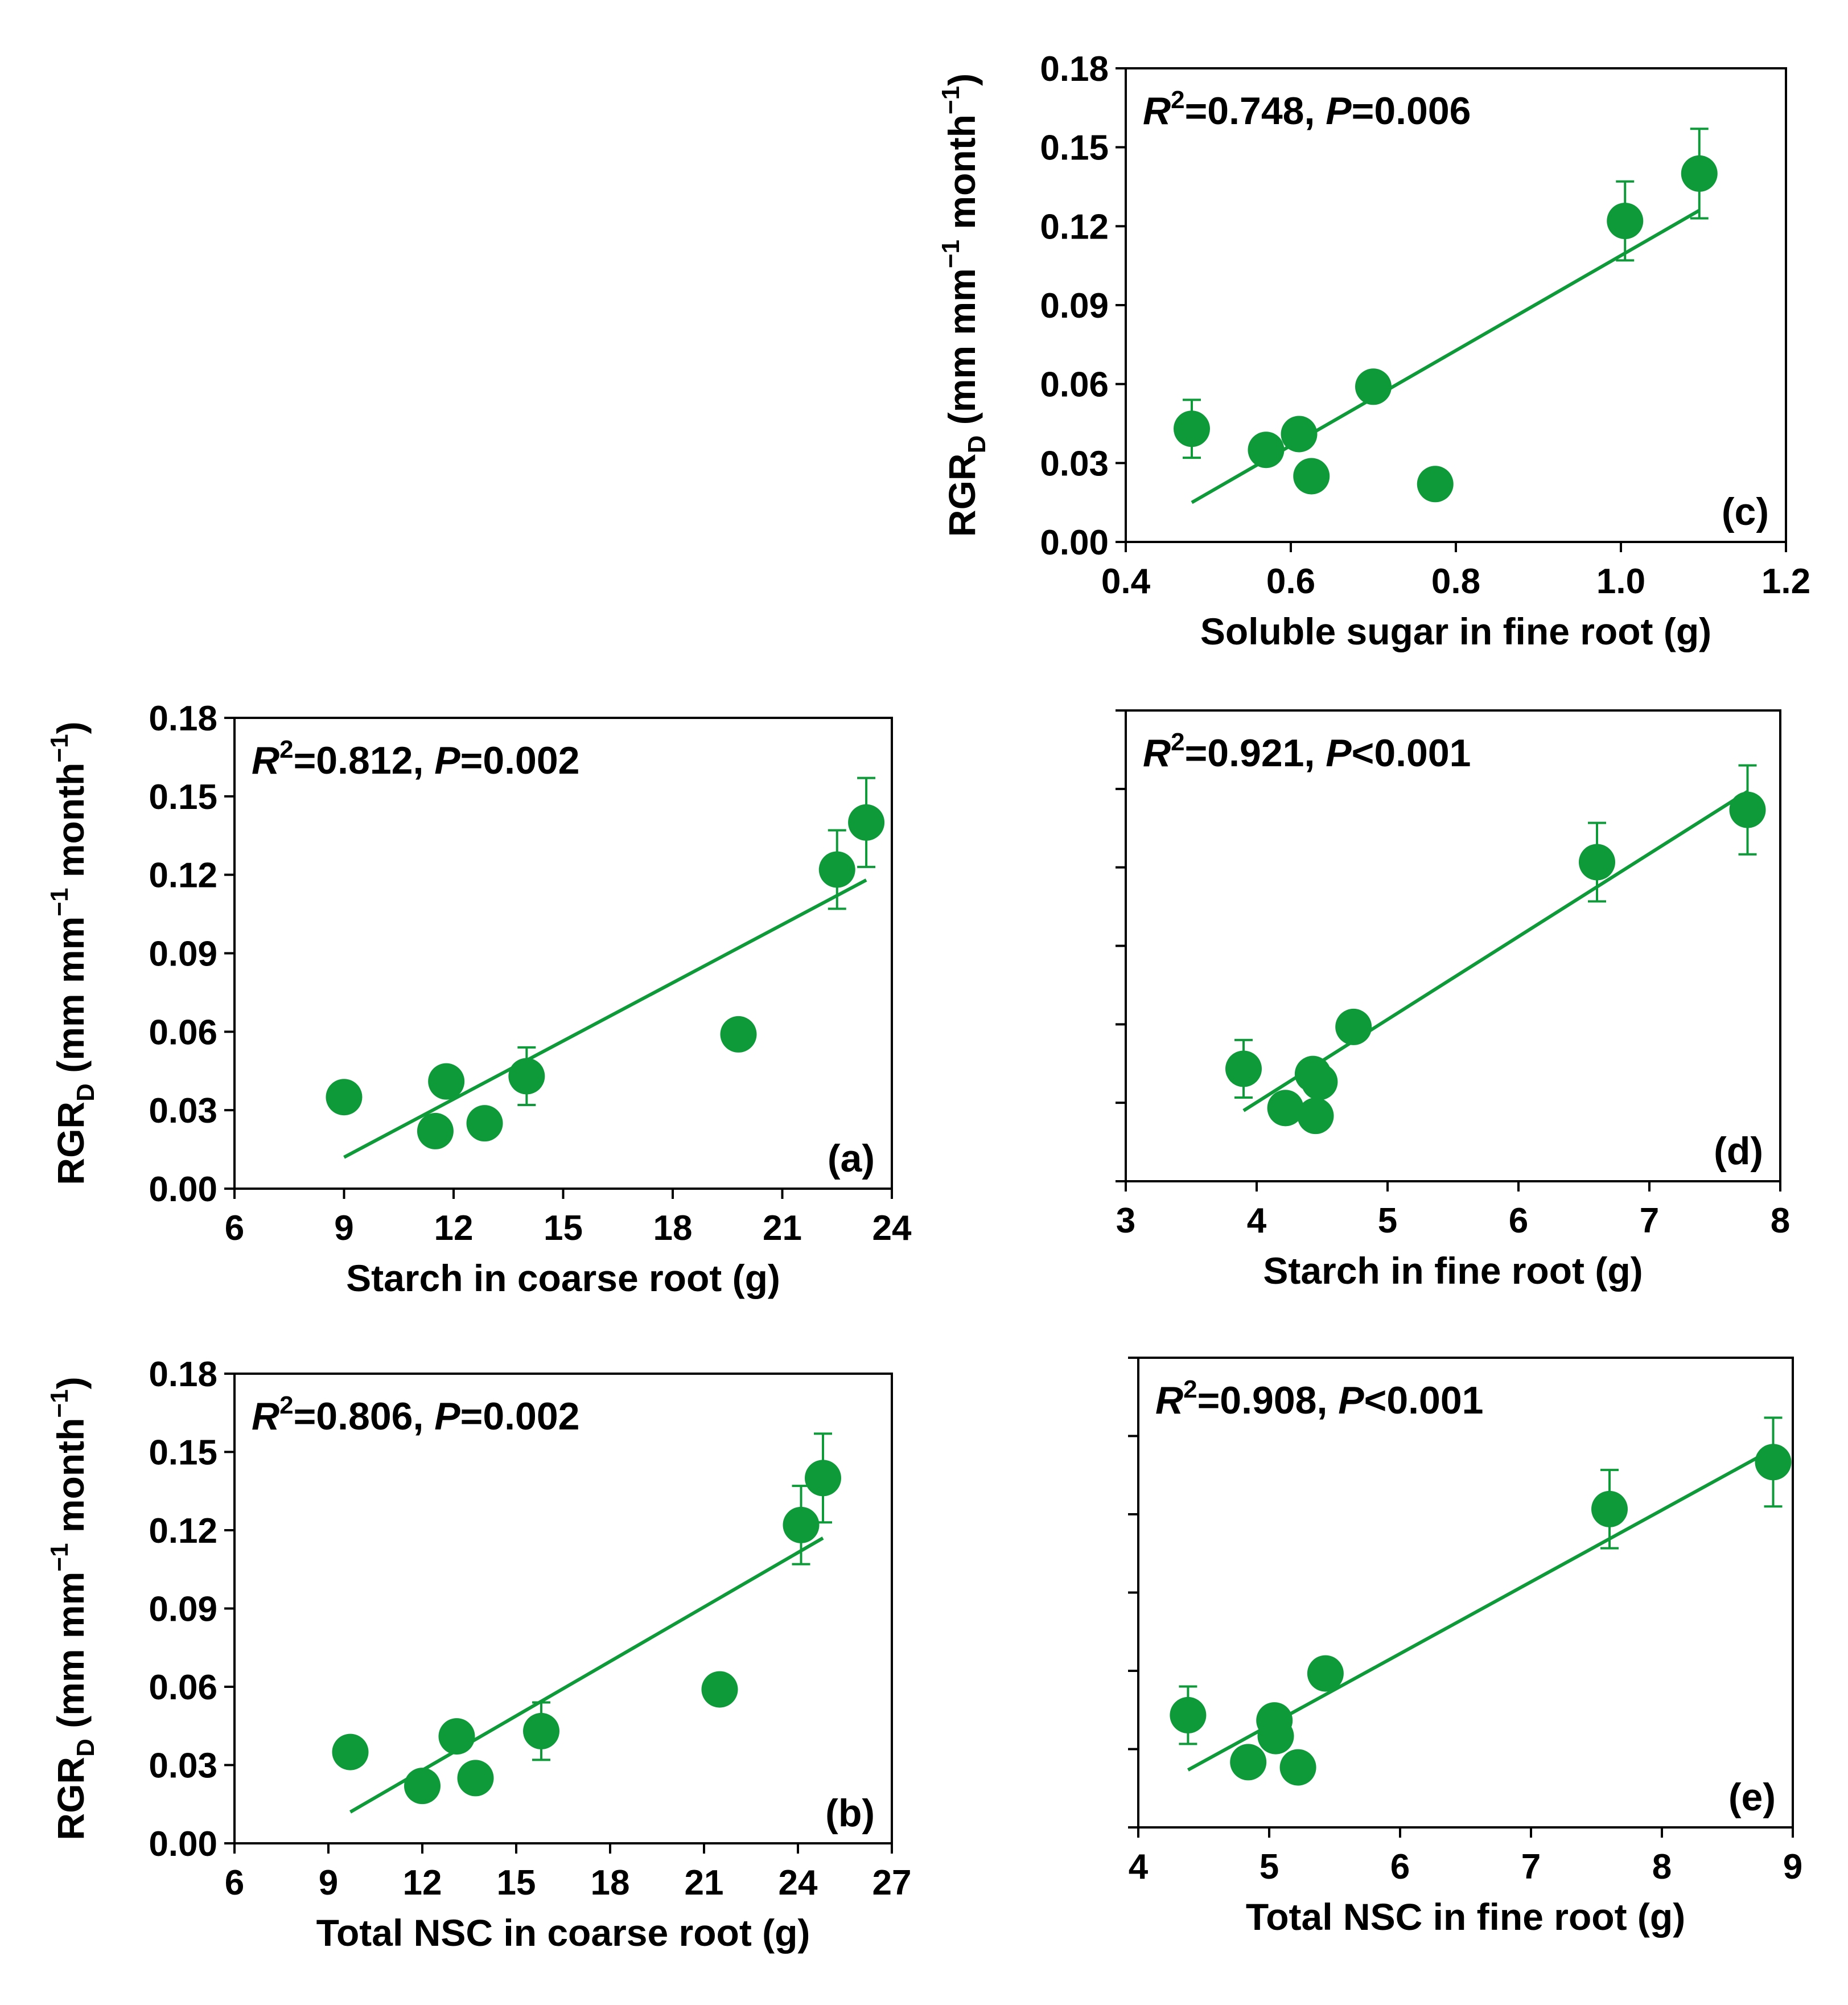  Describe the element at coordinates (416, 759) in the screenshot. I see `stats-annotation: R2=0.812, P=0.002` at that location.